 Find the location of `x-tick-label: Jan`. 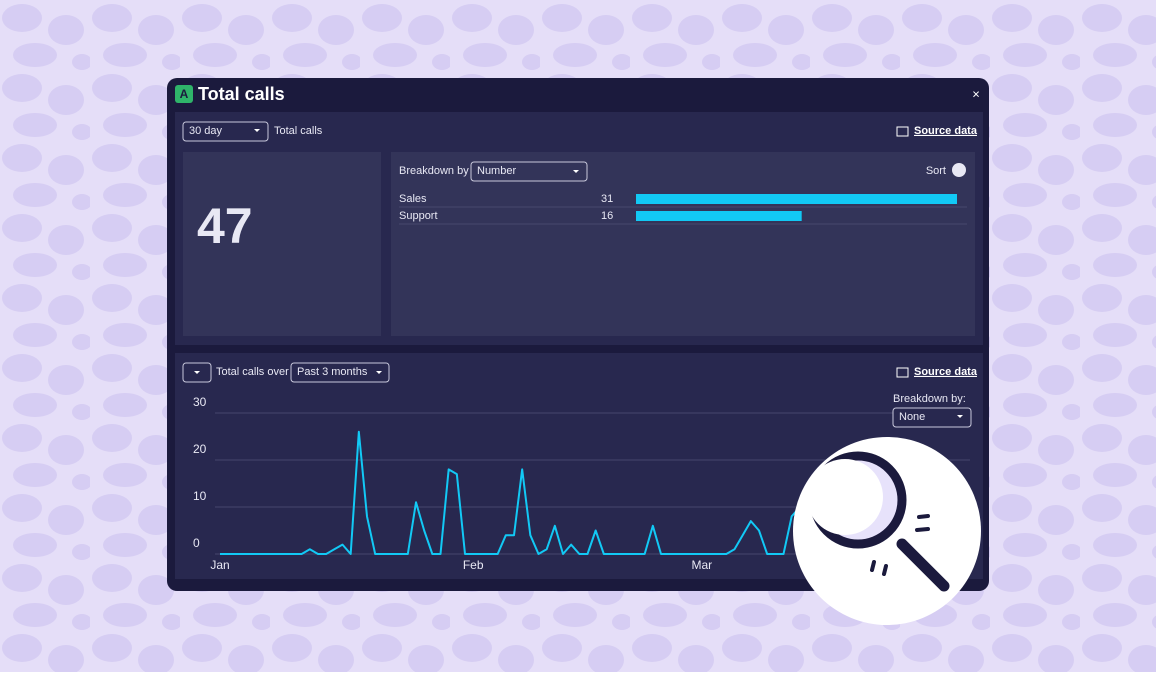

x-tick-label: Jan is located at coordinates (219, 565).